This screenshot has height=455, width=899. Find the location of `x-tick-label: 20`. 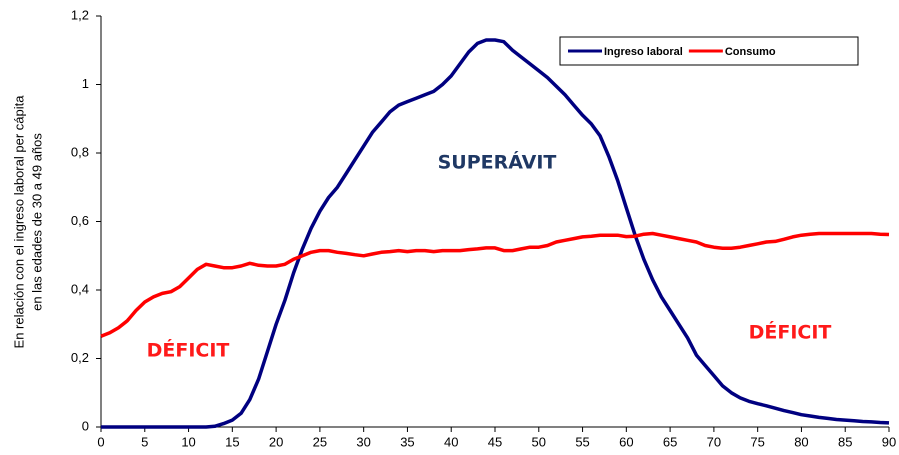

x-tick-label: 20 is located at coordinates (276, 441).